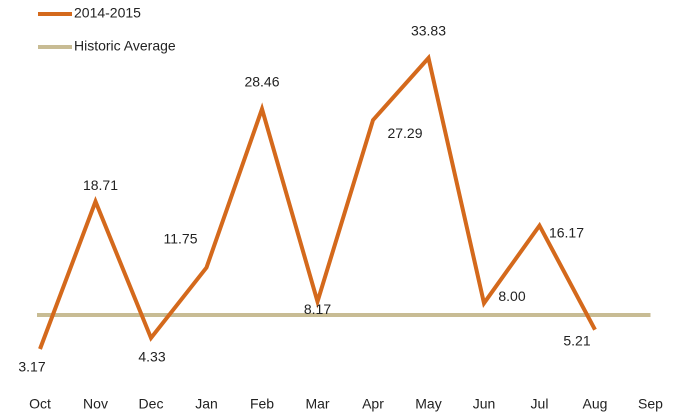 The image size is (681, 417). What do you see at coordinates (511, 296) in the screenshot?
I see `data-label: 8.00` at bounding box center [511, 296].